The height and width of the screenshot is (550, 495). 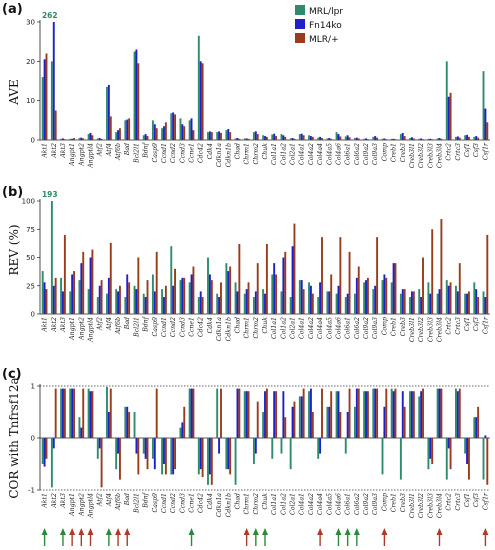 What do you see at coordinates (30, 286) in the screenshot?
I see `y-tick-label: 25` at bounding box center [30, 286].